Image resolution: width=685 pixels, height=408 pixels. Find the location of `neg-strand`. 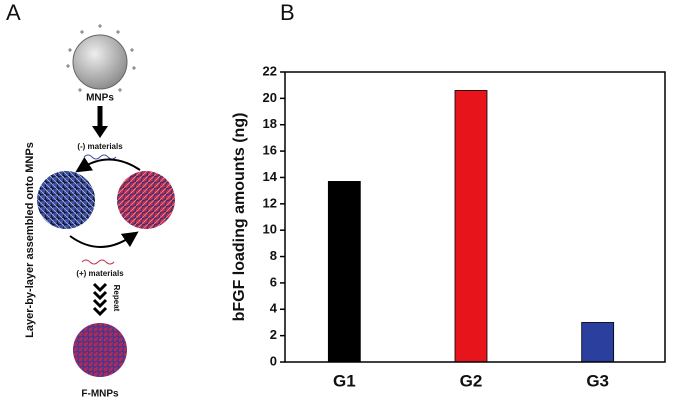

neg-strand is located at coordinates (100, 157).